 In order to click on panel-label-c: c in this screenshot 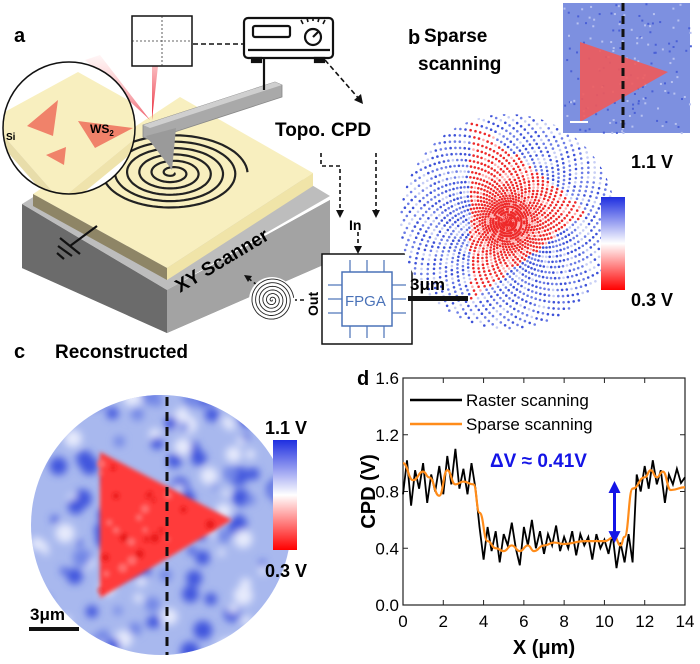, I will do `click(19, 352)`.